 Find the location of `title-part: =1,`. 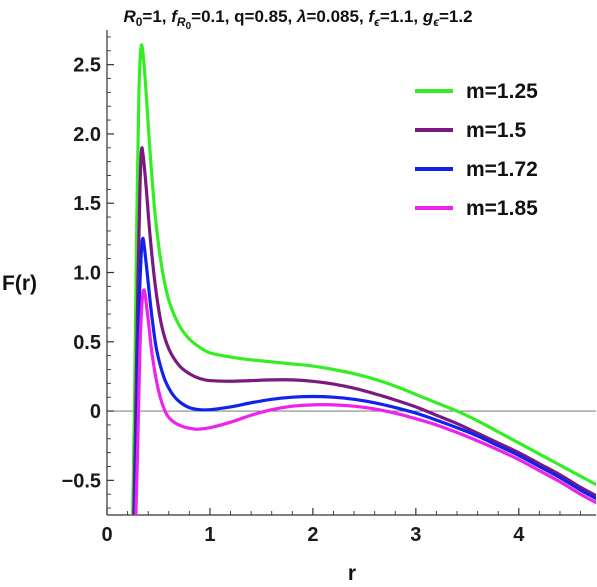

title-part: =1, is located at coordinates (156, 16).